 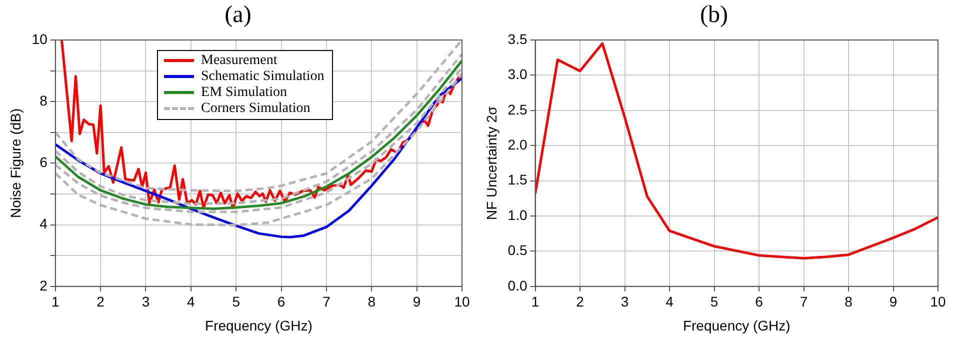 I want to click on chart-title: (a), so click(x=238, y=15).